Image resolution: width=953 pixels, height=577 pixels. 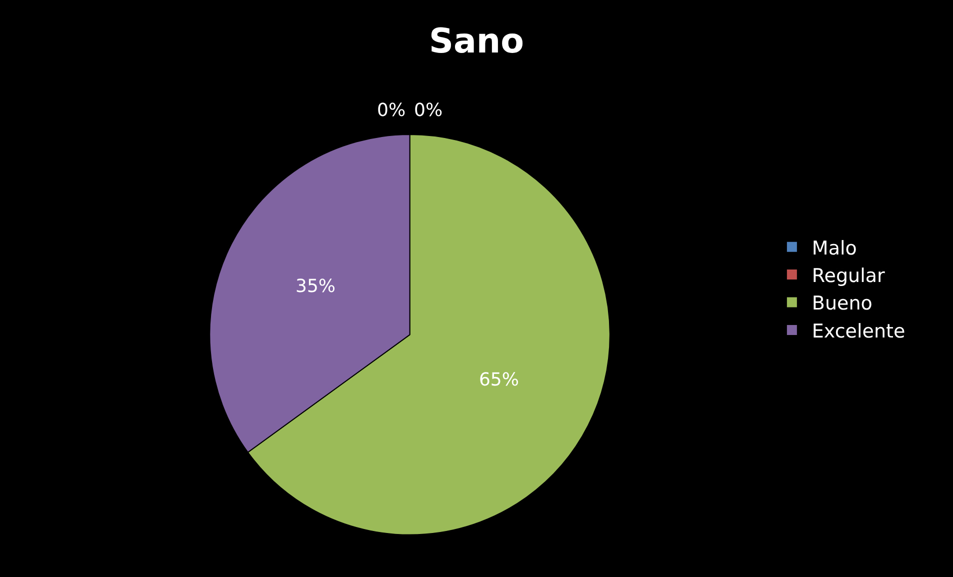 I want to click on data-label: 35%, so click(x=315, y=287).